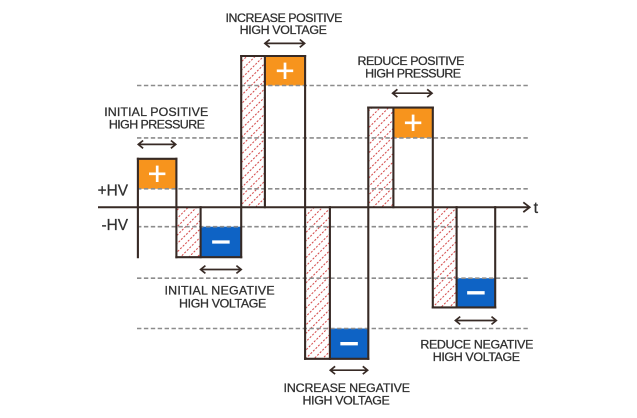 The image size is (637, 418). I want to click on svg-text: INITIAL POSITIVE, so click(156, 112).